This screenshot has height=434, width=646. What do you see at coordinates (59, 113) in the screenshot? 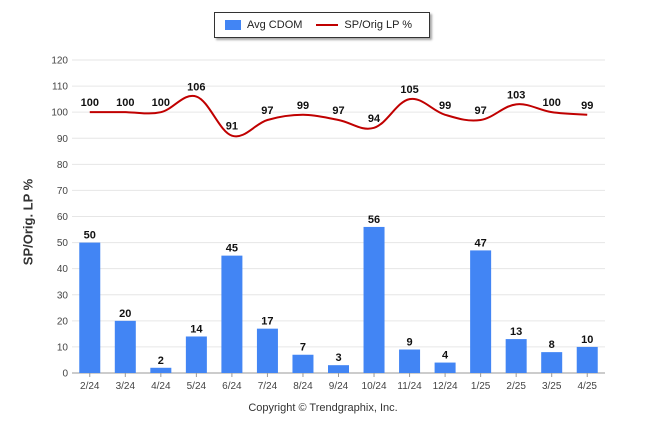
I see `y-tick-label: 100` at bounding box center [59, 113].